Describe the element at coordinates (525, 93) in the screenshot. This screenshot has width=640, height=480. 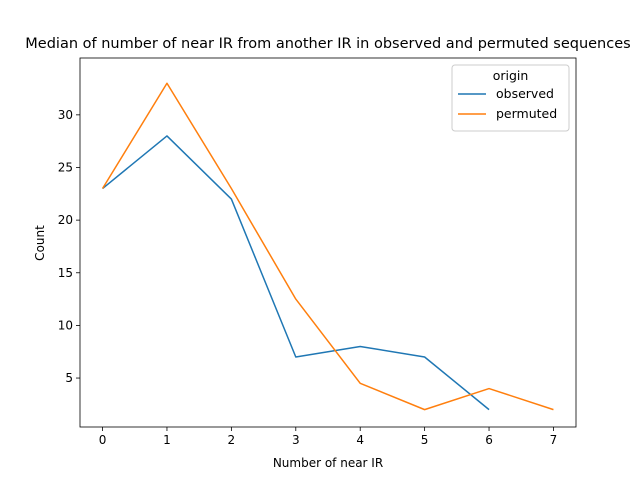
I see `legend-label-observed: observed` at that location.